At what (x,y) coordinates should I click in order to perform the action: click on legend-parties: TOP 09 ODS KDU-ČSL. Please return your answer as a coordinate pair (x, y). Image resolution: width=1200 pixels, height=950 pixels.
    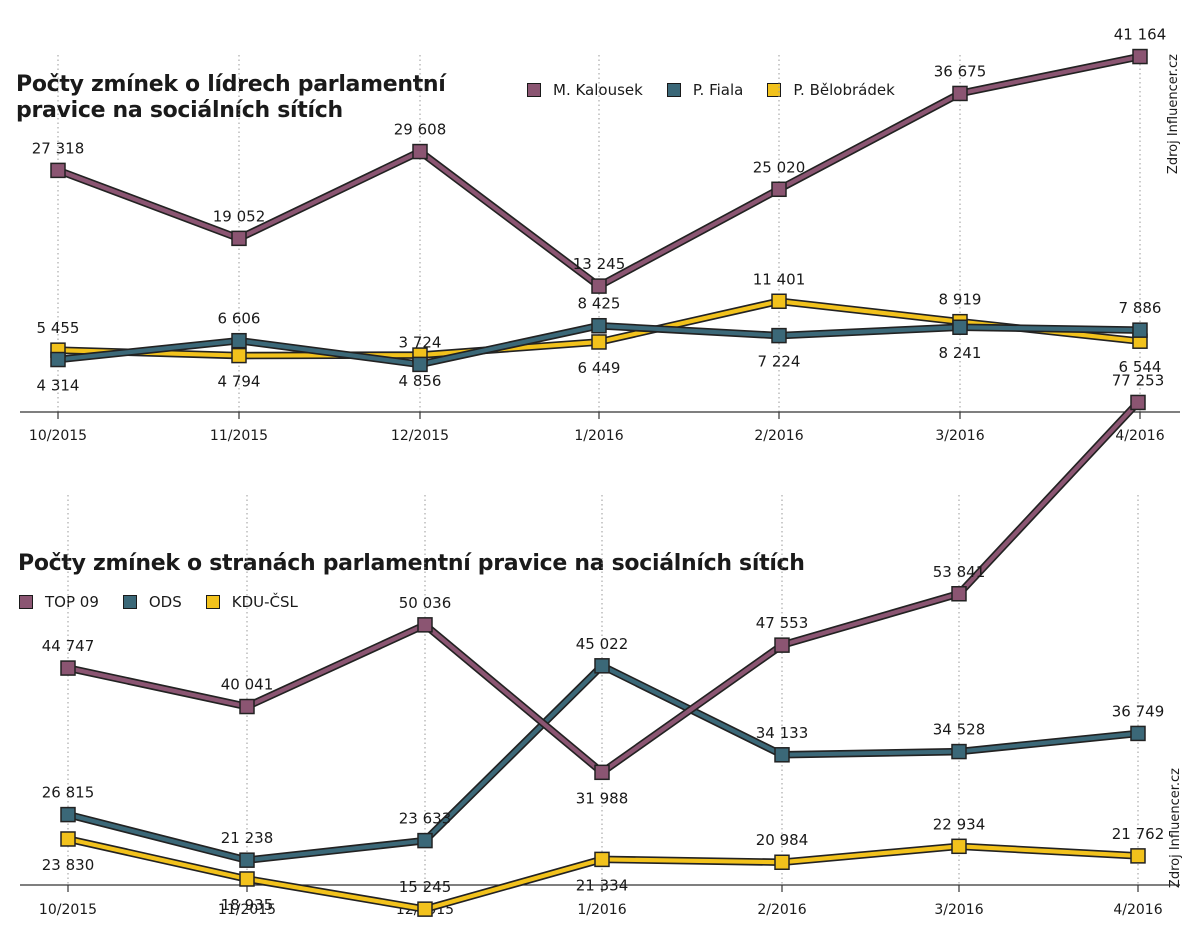
    Looking at the image, I should click on (158, 602).